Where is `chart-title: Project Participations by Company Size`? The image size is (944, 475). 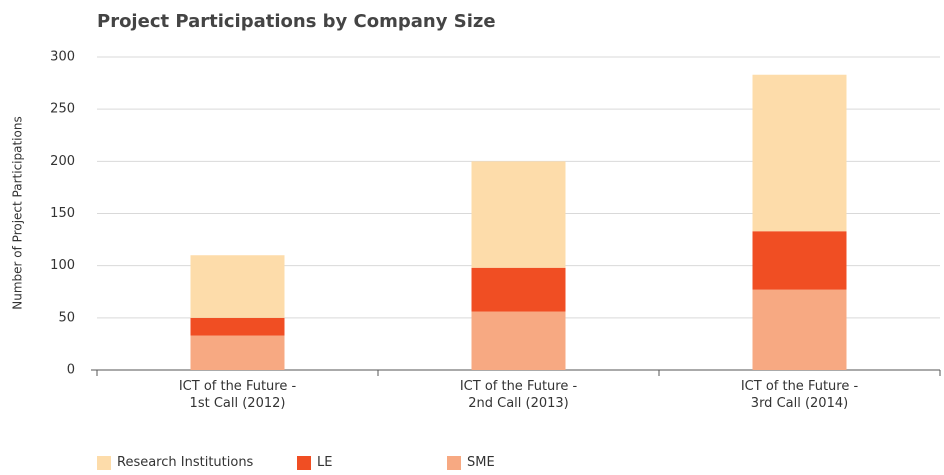 chart-title: Project Participations by Company Size is located at coordinates (296, 21).